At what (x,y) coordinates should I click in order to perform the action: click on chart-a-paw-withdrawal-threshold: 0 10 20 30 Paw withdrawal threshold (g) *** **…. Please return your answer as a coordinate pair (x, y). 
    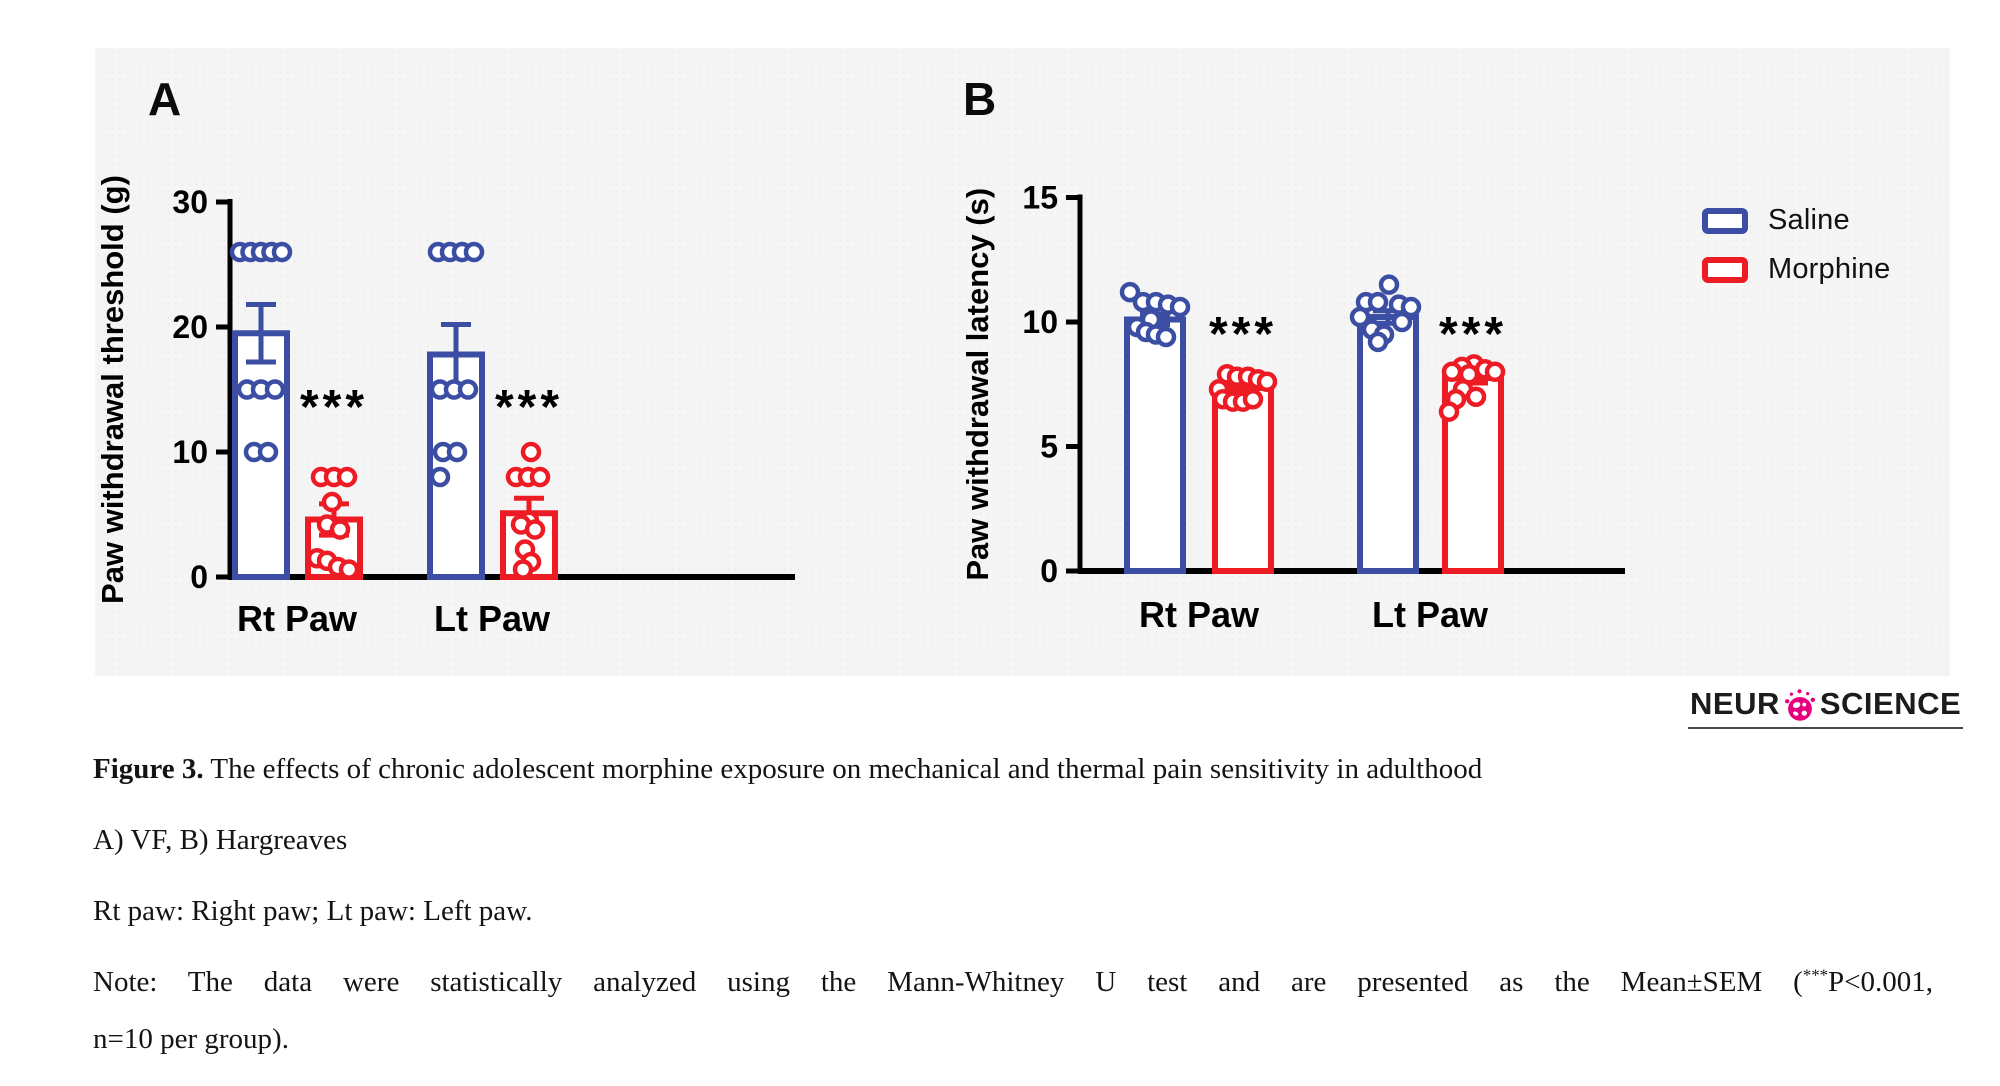
    Looking at the image, I should click on (445, 407).